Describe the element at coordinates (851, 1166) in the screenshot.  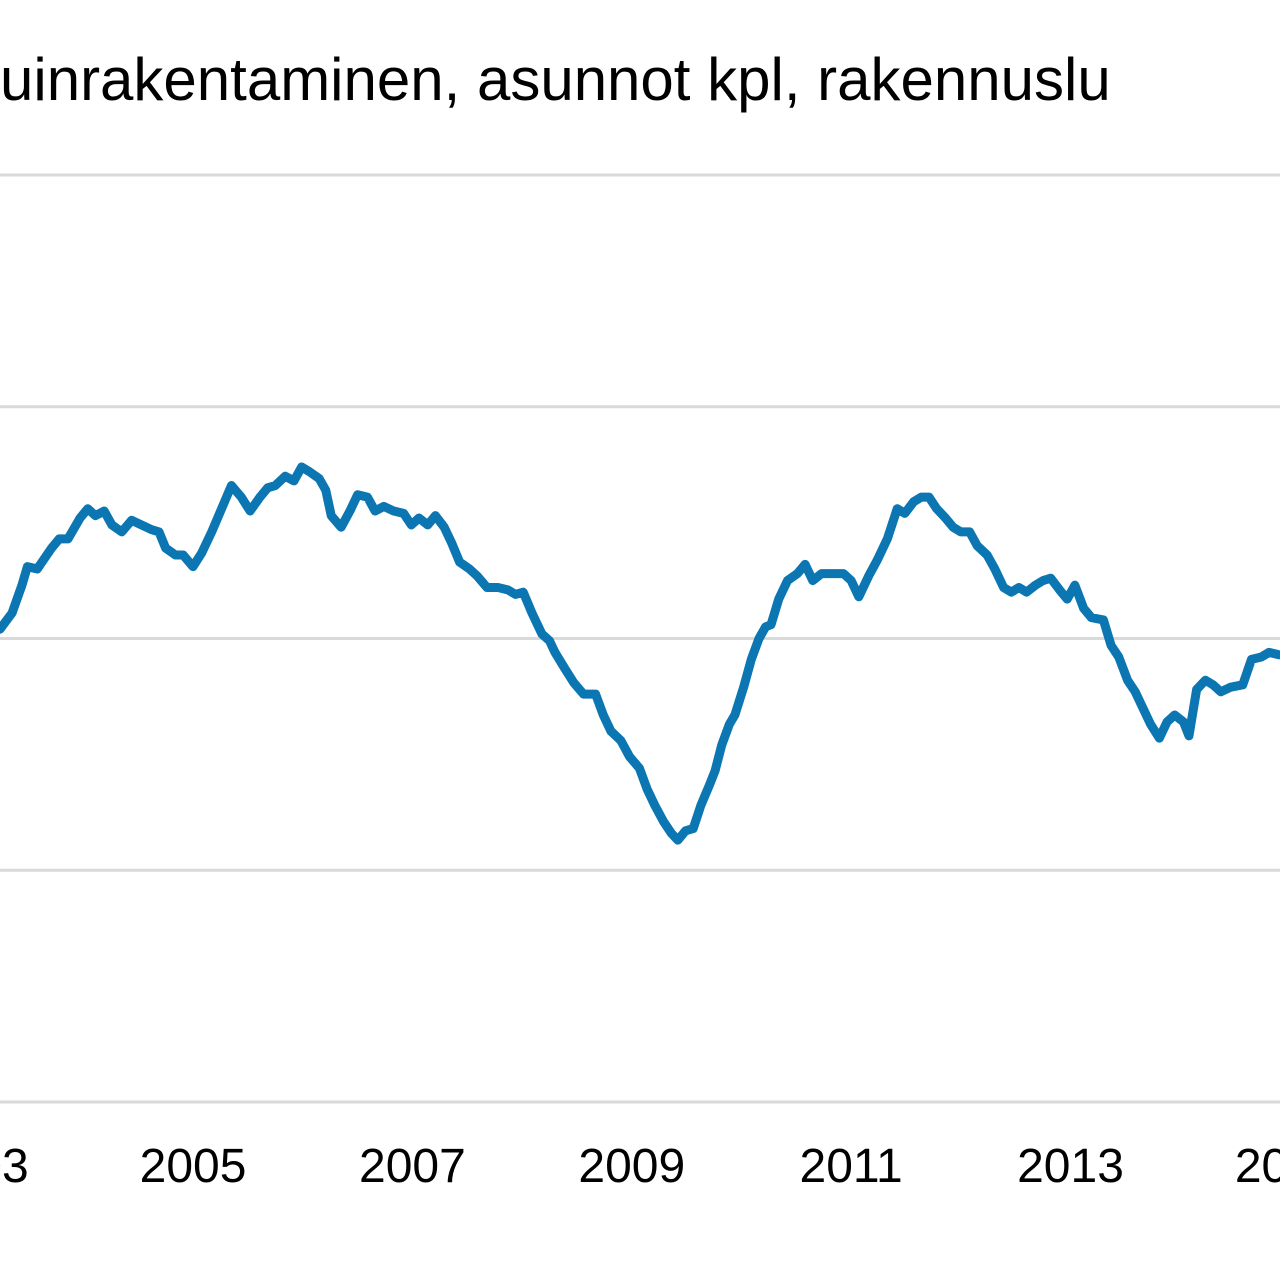
I see `x-tick-label: 2011` at that location.